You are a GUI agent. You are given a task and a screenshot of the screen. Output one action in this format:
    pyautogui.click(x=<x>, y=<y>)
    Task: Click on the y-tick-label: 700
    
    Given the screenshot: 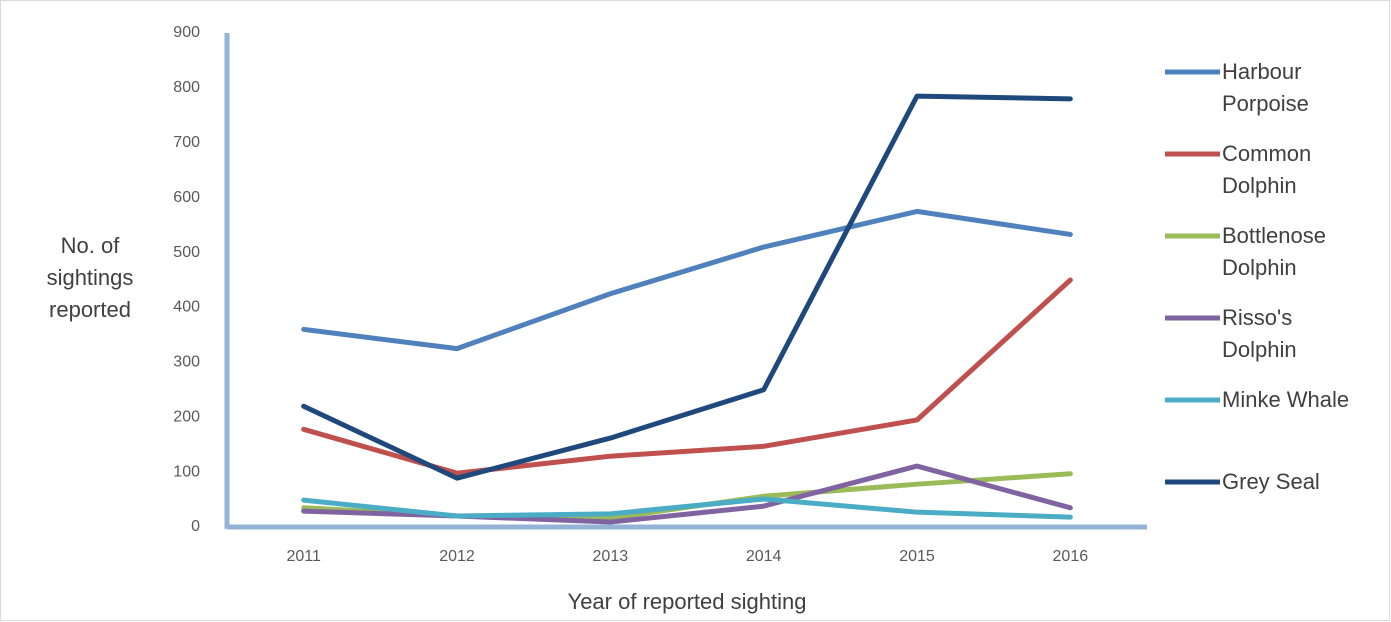 What is the action you would take?
    pyautogui.click(x=186, y=142)
    